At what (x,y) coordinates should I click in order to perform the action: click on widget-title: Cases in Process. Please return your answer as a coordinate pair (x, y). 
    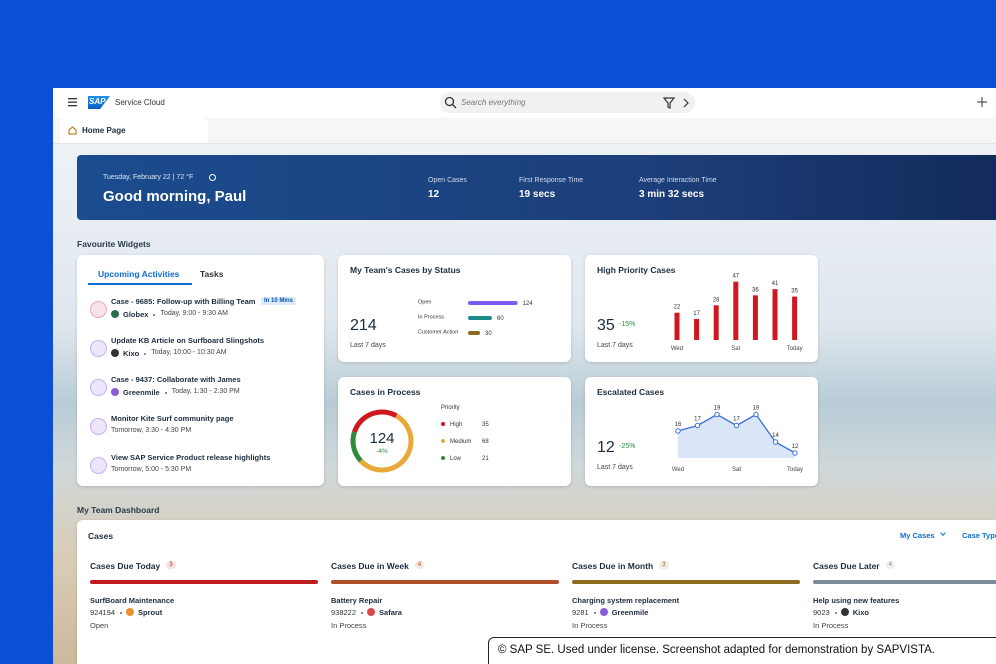
    Looking at the image, I should click on (385, 392).